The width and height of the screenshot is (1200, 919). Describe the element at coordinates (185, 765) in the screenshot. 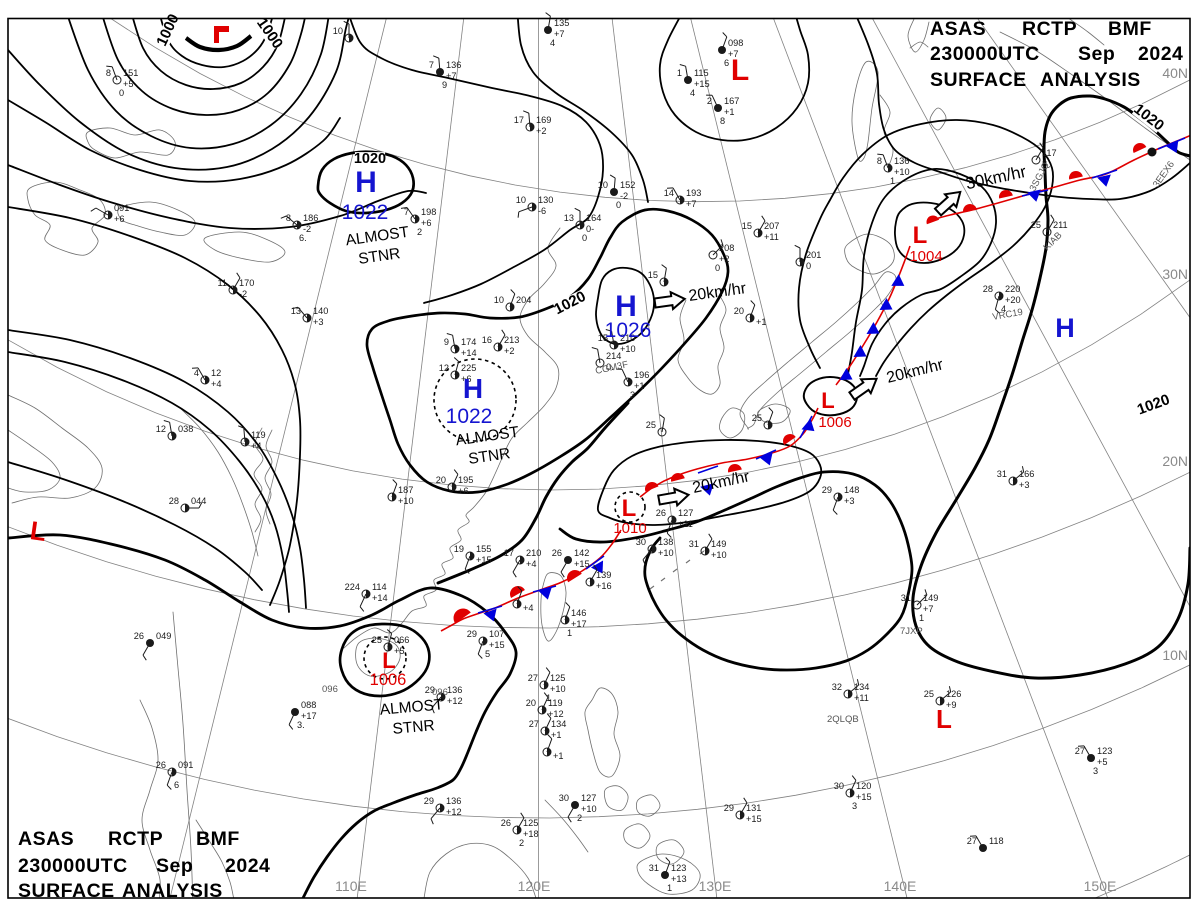

I see `svg-text: 091` at that location.